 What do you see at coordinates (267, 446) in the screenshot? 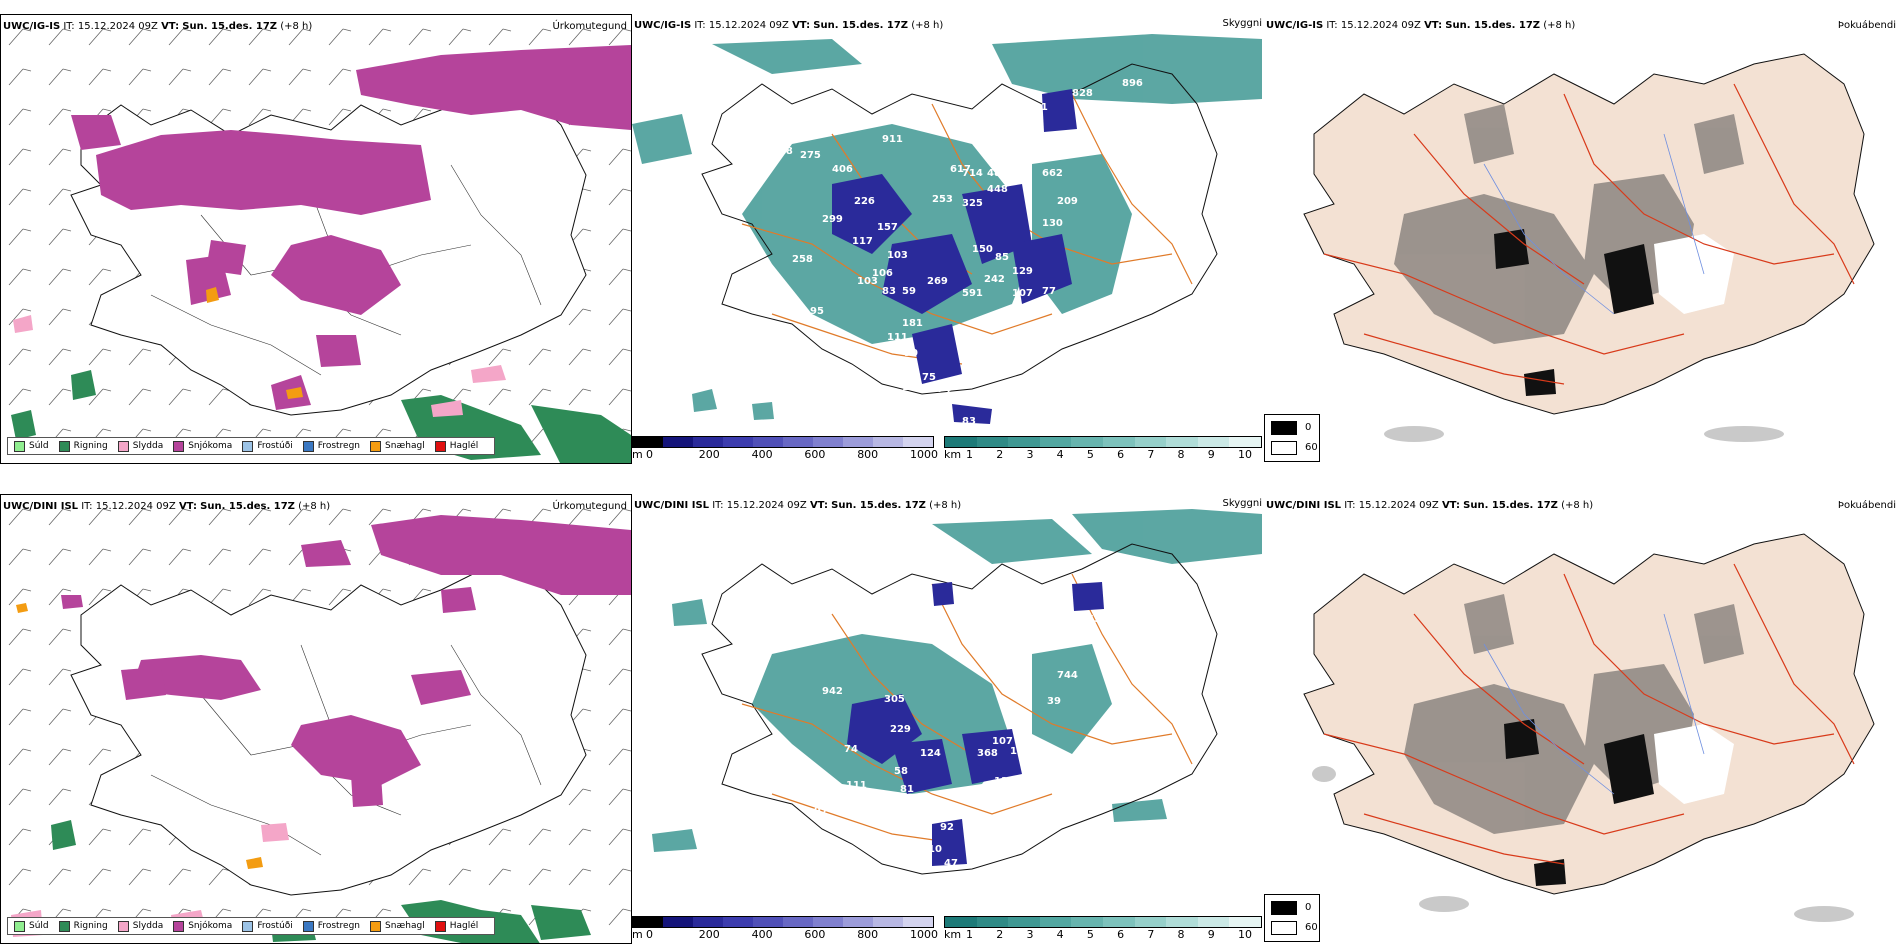
I see `legend-item: Frostúði` at bounding box center [267, 446].